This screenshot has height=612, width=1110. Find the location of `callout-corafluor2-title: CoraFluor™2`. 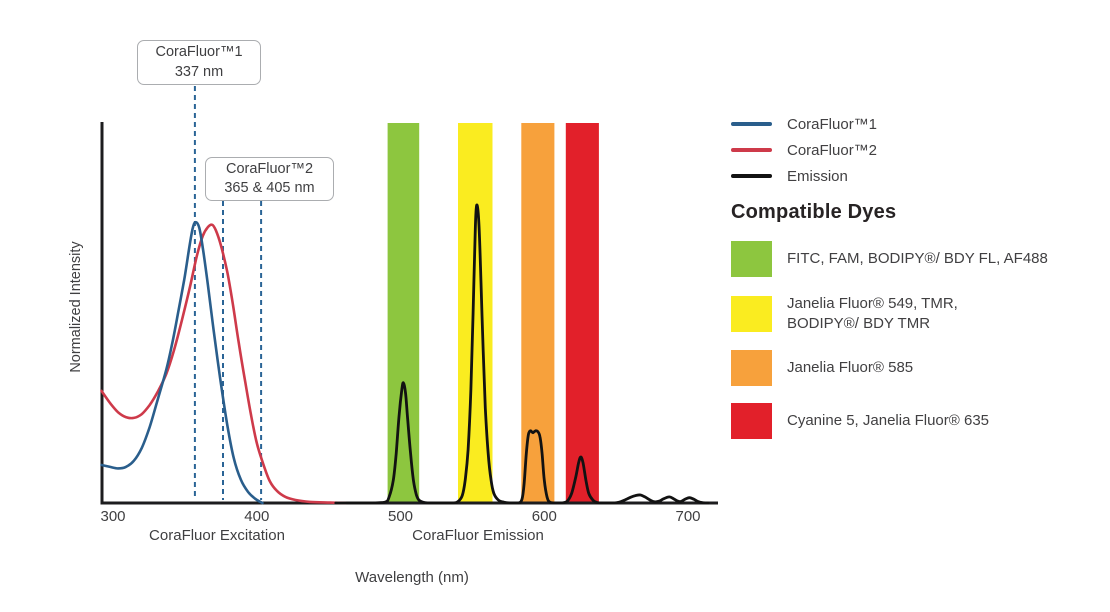

callout-corafluor2-title: CoraFluor™2 is located at coordinates (269, 168).